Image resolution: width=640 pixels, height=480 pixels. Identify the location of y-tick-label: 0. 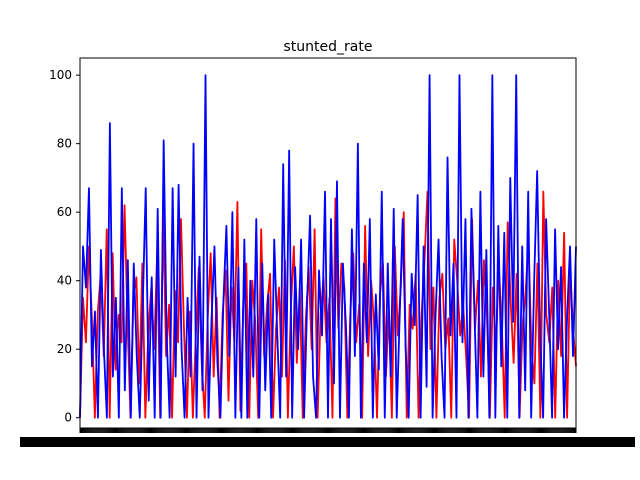
(68, 418).